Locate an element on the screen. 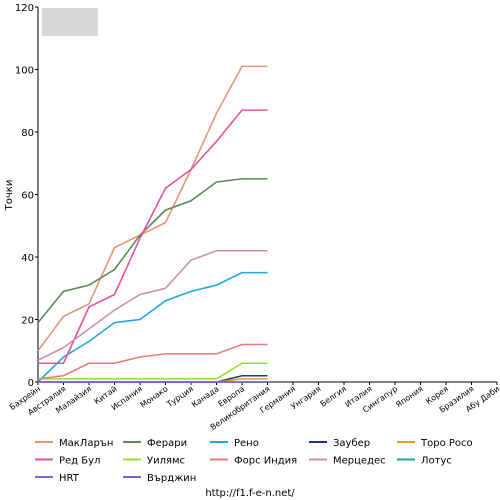 Image resolution: width=500 pixels, height=500 pixels. y-tick-label: 20 is located at coordinates (27, 321).